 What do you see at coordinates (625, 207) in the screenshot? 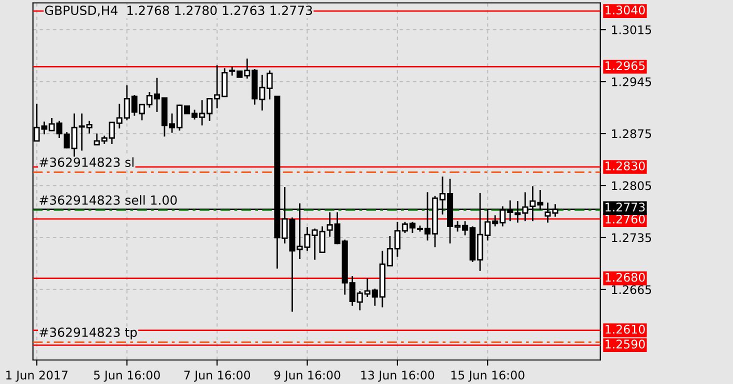
I see `ref-line-label: 1.2773` at bounding box center [625, 207].